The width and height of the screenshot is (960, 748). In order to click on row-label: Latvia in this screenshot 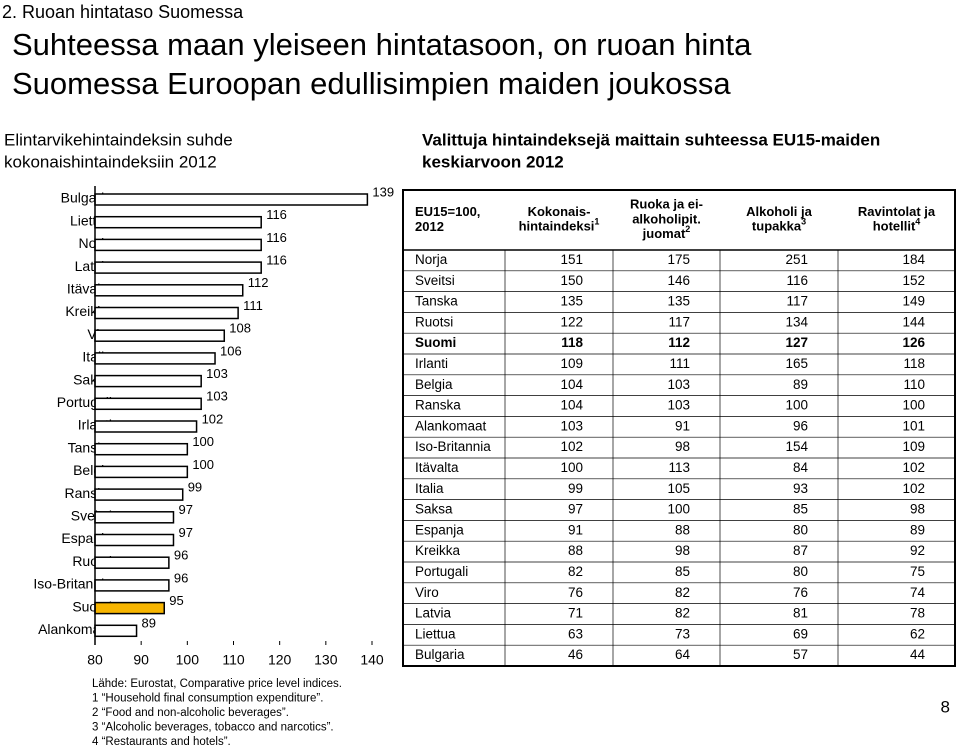, I will do `click(433, 613)`.